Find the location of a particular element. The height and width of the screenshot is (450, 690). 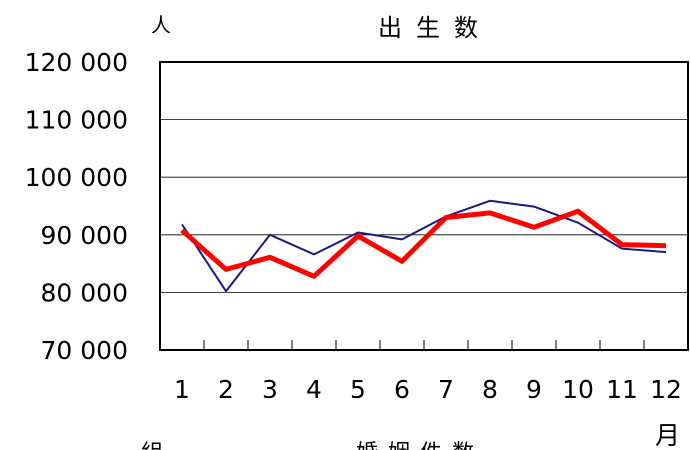

x-tick-label: 5 is located at coordinates (358, 389).